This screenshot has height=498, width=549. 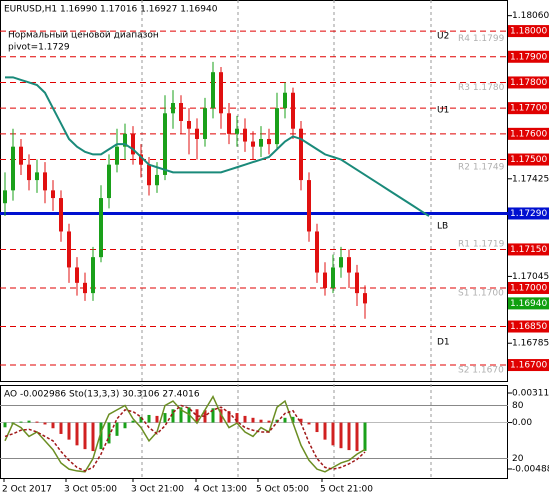 I want to click on level-label: 1.17700, so click(x=528, y=109).